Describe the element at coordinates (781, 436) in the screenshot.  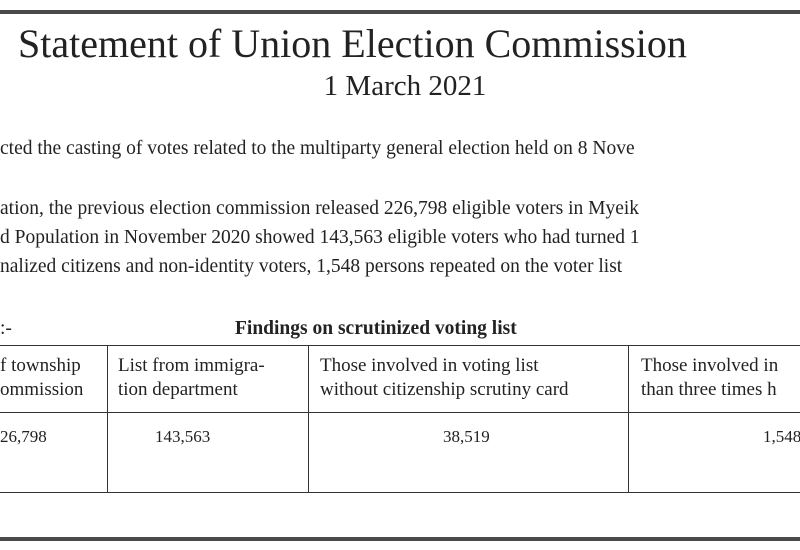
I see `data-cell: 1,548` at that location.